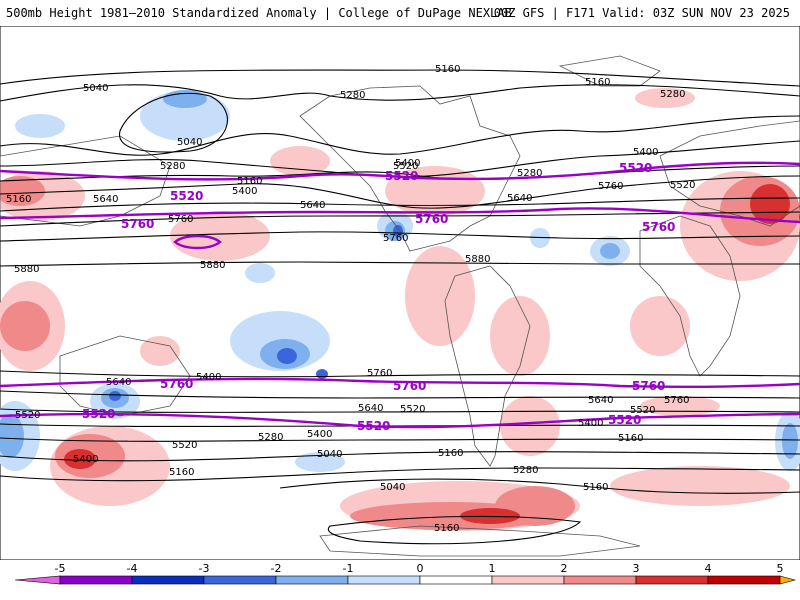 The width and height of the screenshot is (800, 600). I want to click on color-scale-legend: -5 -4 -3 -2 -1 0 1 2 3 4 5, so click(405, 573).